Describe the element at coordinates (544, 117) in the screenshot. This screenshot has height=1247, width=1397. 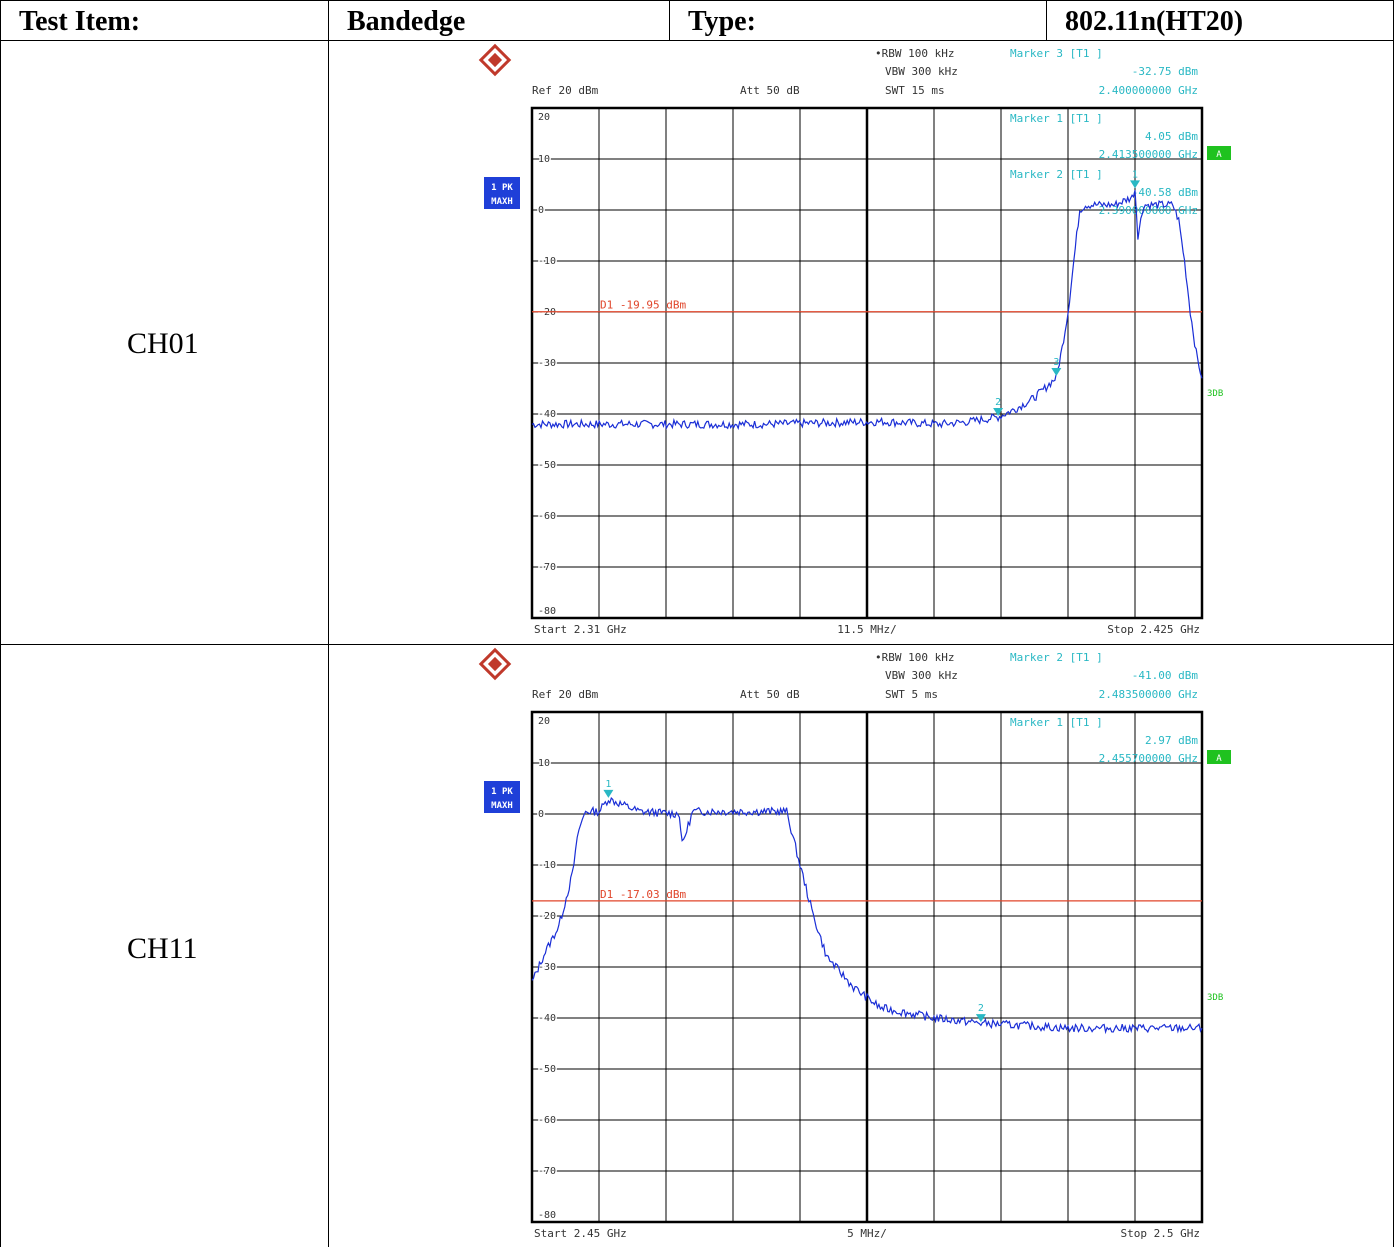
I see `ch01-ytick-label: 20` at that location.